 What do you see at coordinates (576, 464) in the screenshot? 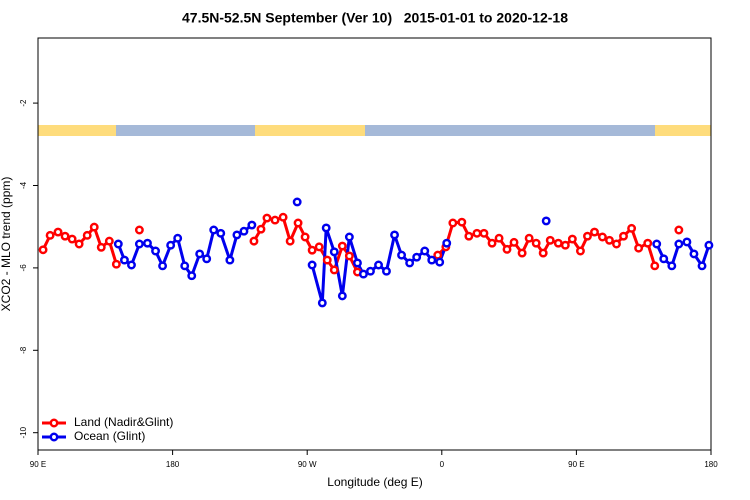
I see `x-tick-label: 90 E` at bounding box center [576, 464].